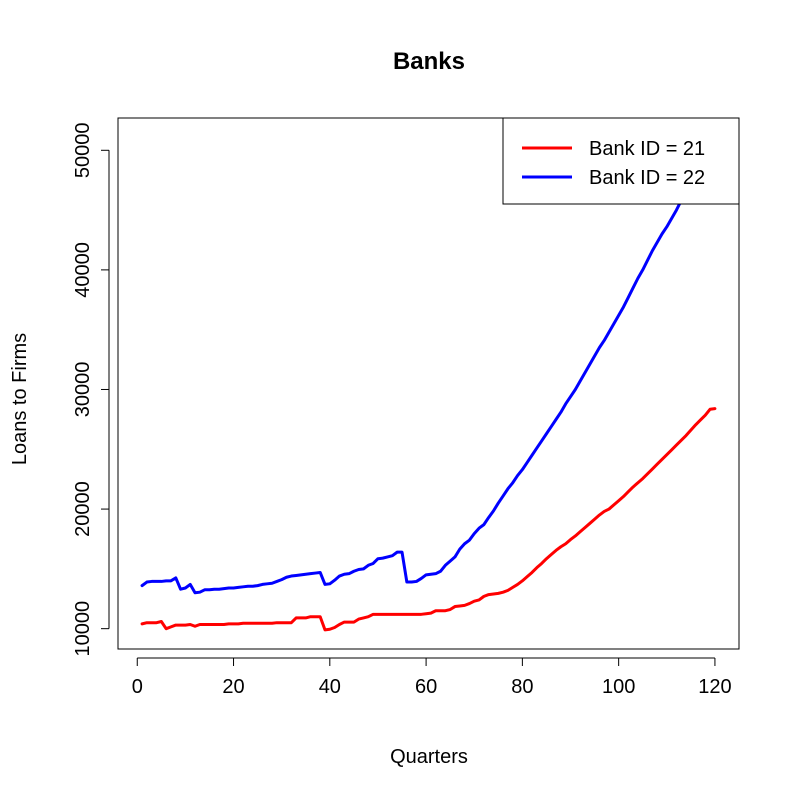 The height and width of the screenshot is (800, 800). What do you see at coordinates (233, 687) in the screenshot?
I see `x-tick-label: 20` at bounding box center [233, 687].